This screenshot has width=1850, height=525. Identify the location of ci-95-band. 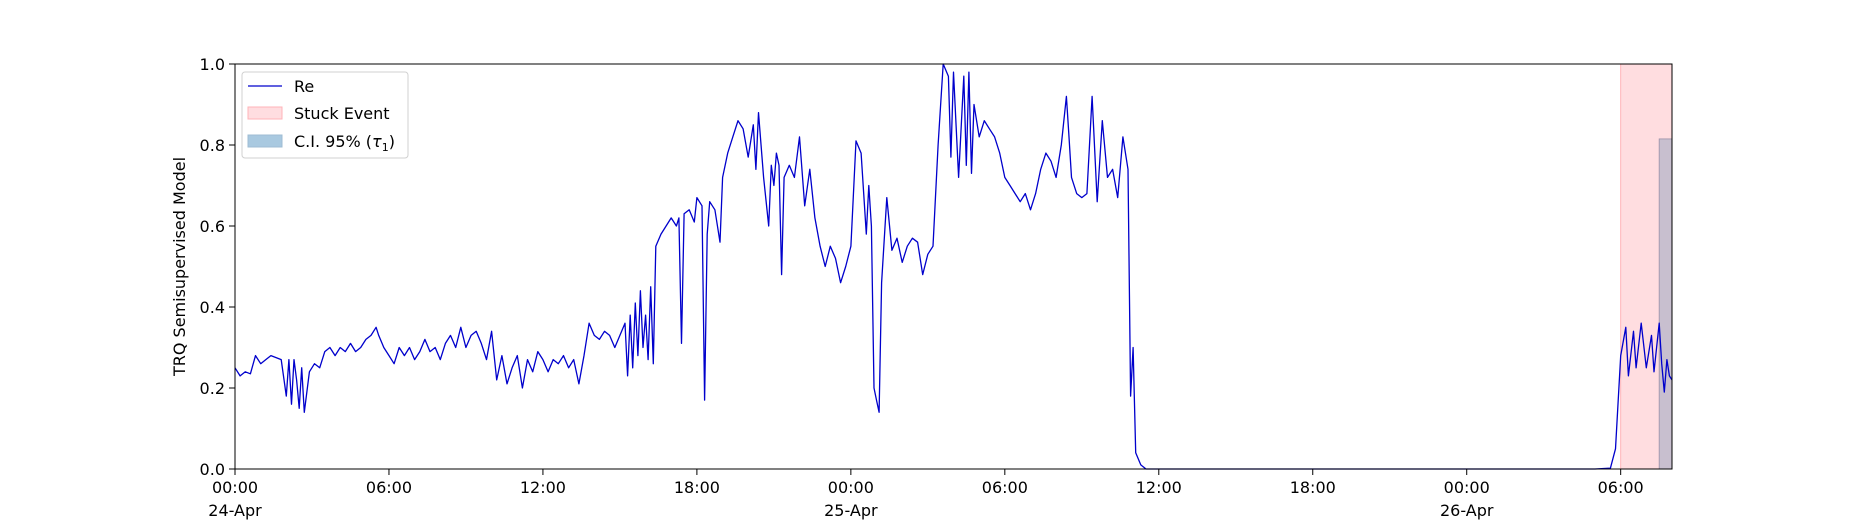
(1665, 304).